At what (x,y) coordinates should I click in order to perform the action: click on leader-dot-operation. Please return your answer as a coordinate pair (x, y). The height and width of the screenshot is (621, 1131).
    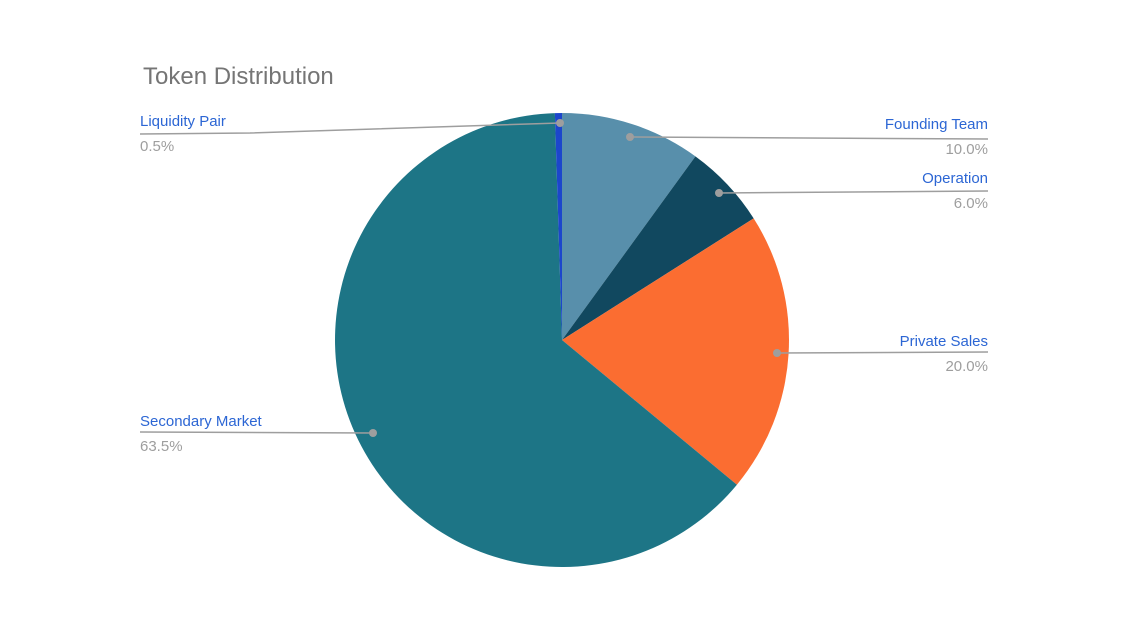
    Looking at the image, I should click on (719, 193).